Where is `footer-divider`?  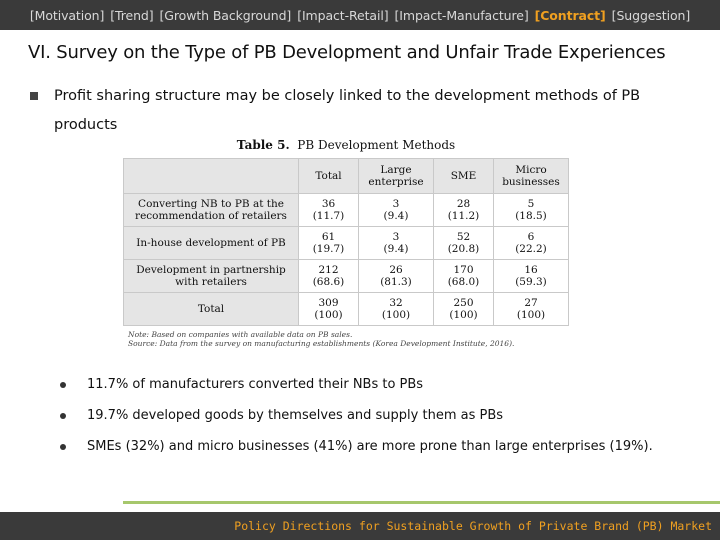 footer-divider is located at coordinates (421, 502).